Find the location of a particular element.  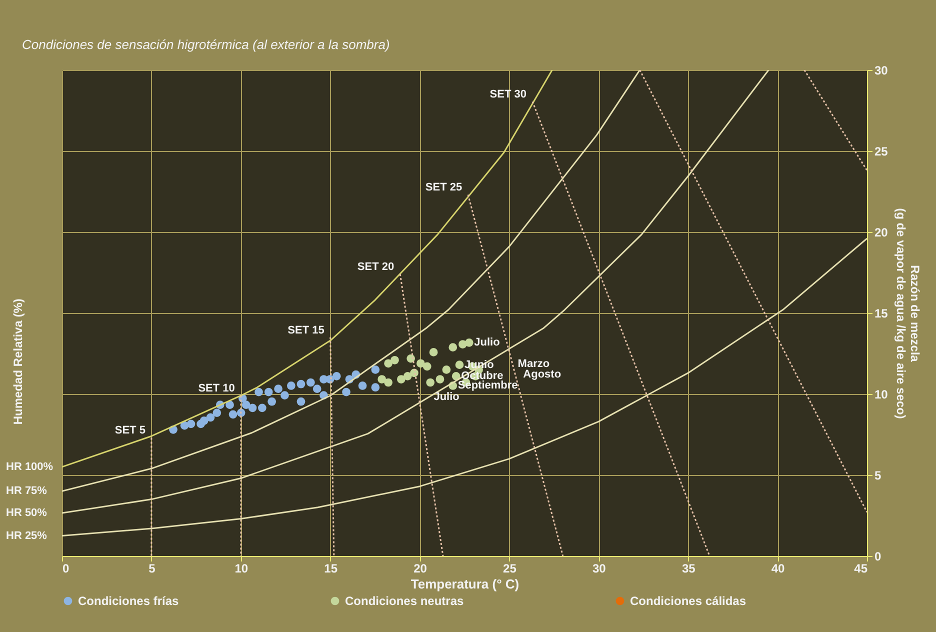

series-label: SET 5 is located at coordinates (130, 430).